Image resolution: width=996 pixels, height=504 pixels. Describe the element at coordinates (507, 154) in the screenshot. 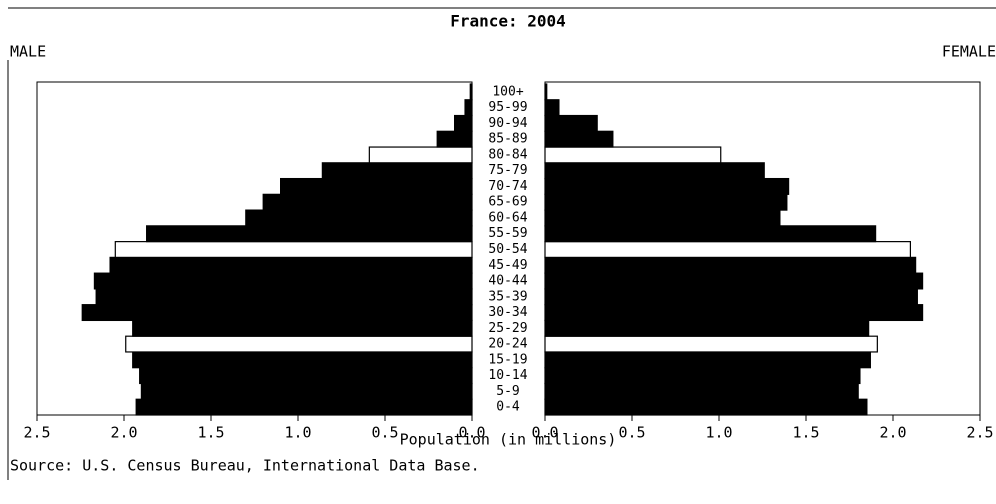

I see `age-label: 80-84` at that location.